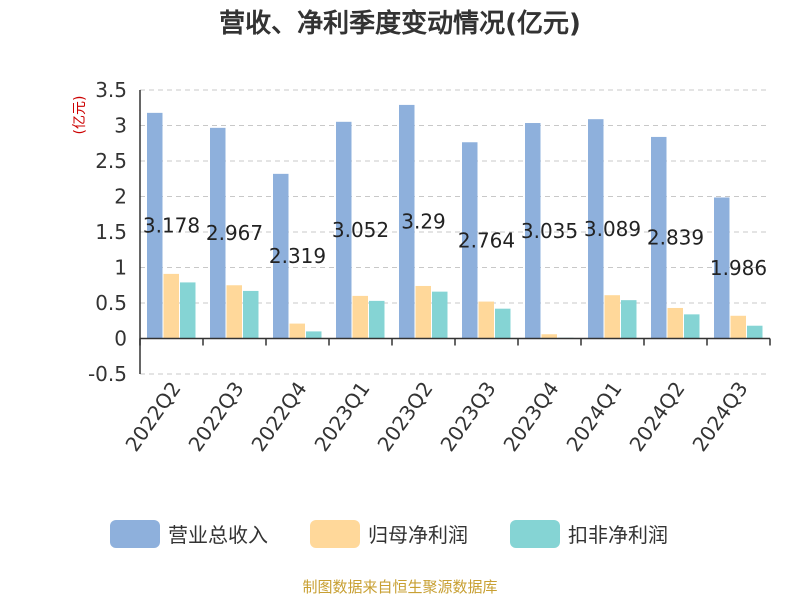  Describe the element at coordinates (656, 416) in the screenshot. I see `x-tick-label: 2024Q2` at that location.